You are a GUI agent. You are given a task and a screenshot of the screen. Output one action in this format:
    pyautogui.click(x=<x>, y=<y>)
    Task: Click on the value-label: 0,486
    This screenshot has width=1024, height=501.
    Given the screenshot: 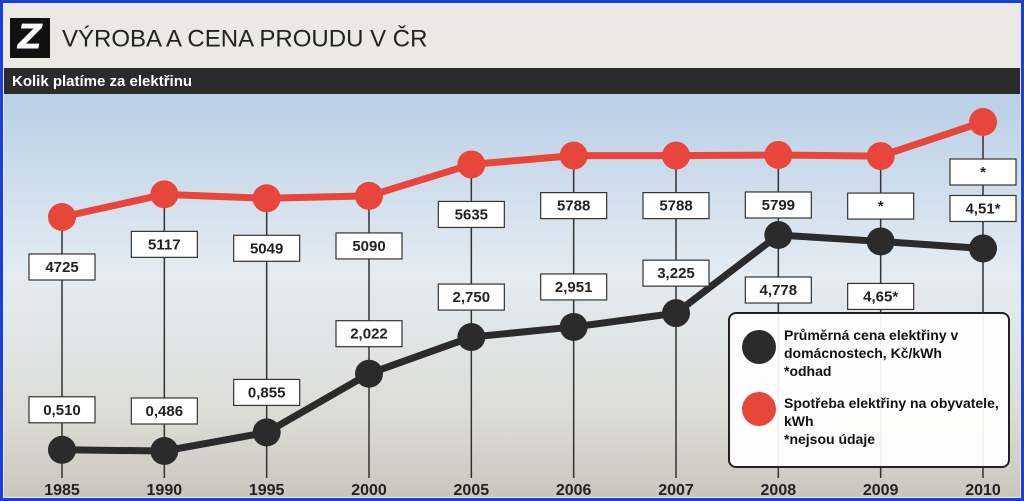 What is the action you would take?
    pyautogui.click(x=165, y=411)
    